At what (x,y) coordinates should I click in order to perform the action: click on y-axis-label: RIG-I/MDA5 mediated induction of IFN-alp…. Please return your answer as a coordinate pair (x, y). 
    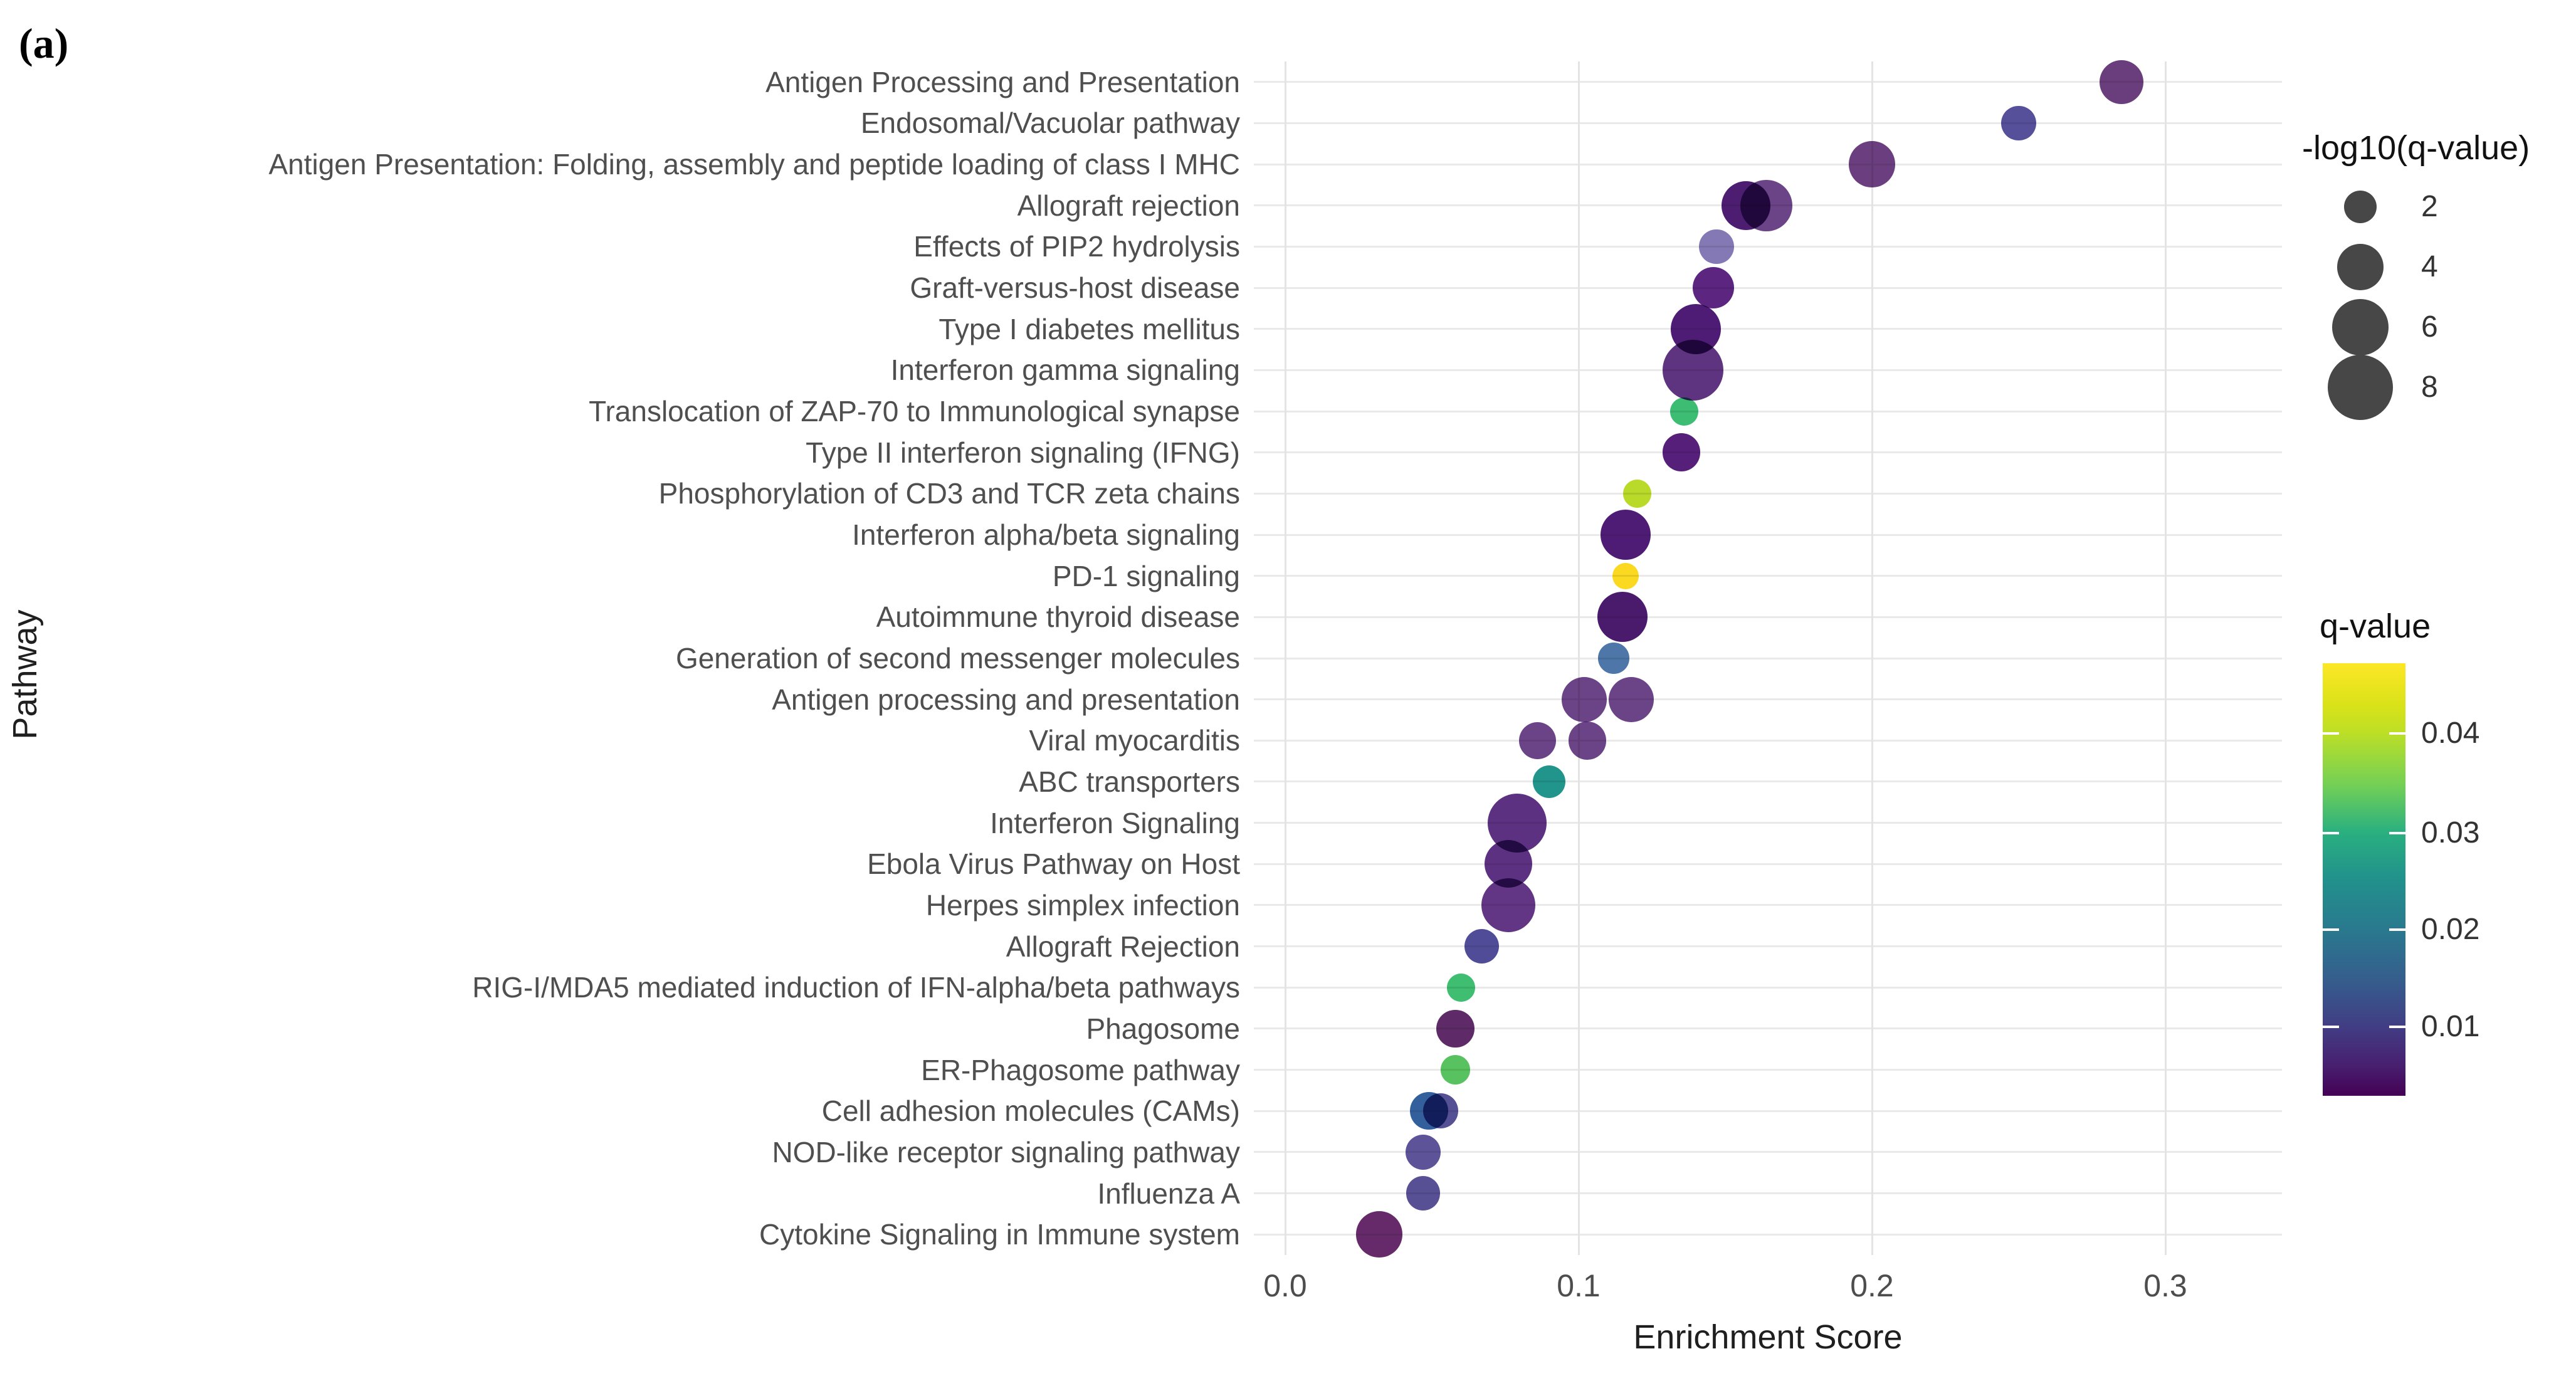
    Looking at the image, I should click on (856, 987).